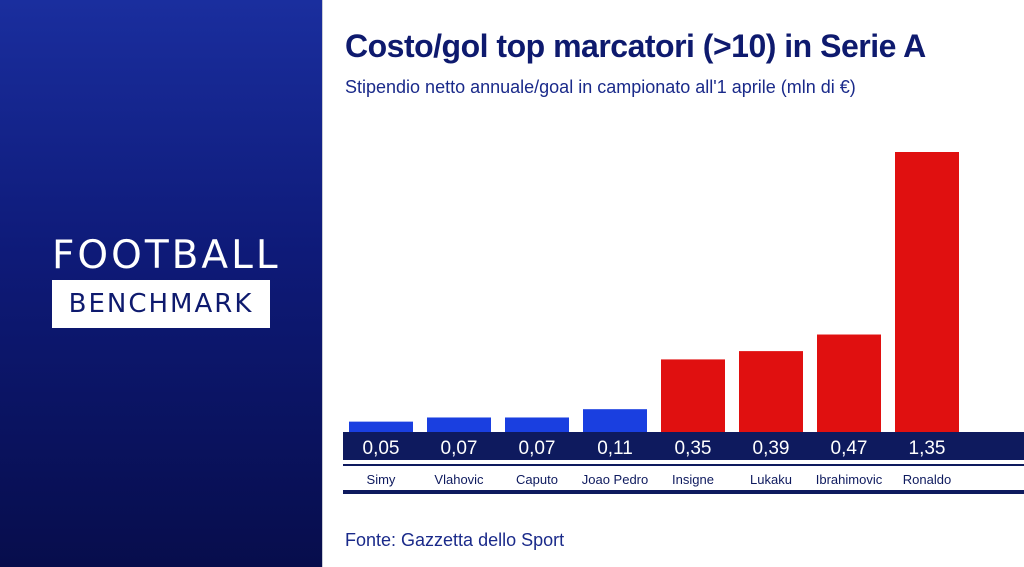 This screenshot has height=567, width=1024. Describe the element at coordinates (927, 448) in the screenshot. I see `value-label: 1,35` at that location.